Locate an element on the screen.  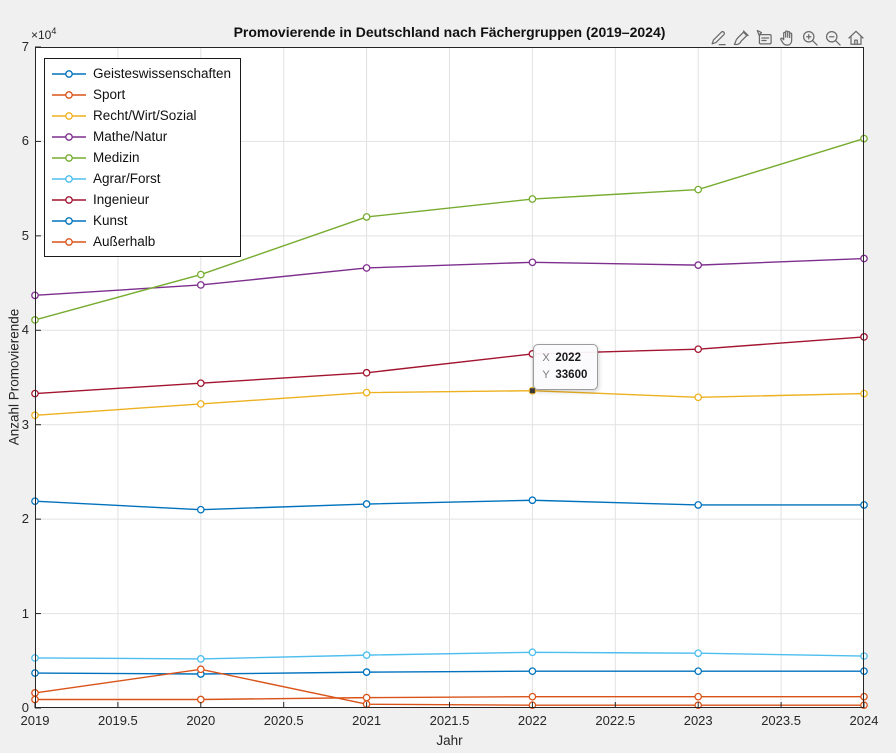
legend-item-agrar-forst: Agrar/Forst is located at coordinates (141, 178).